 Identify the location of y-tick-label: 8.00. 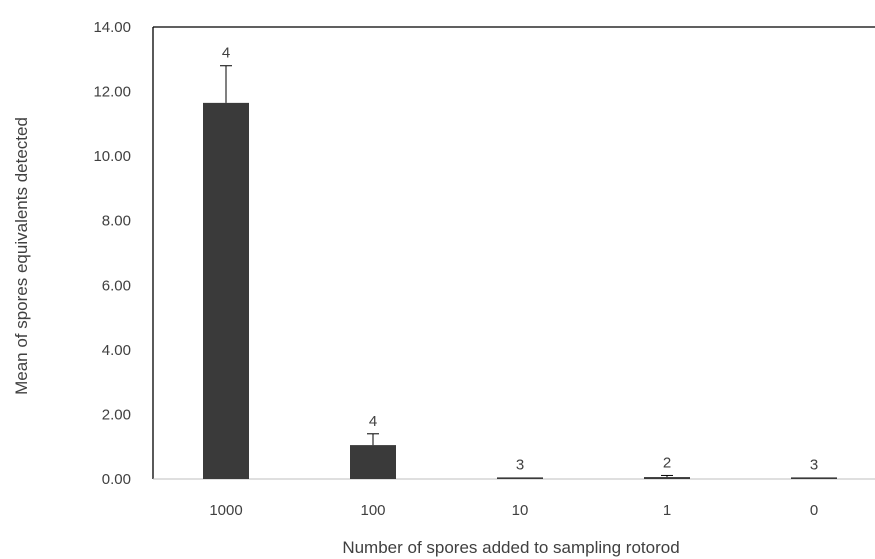
(116, 221).